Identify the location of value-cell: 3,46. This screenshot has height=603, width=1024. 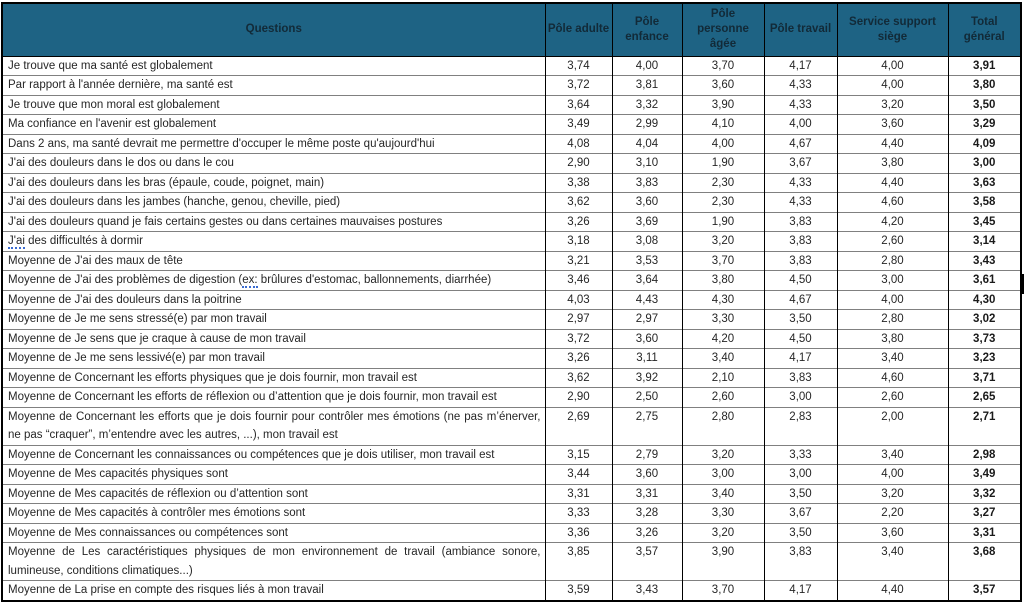
(578, 280).